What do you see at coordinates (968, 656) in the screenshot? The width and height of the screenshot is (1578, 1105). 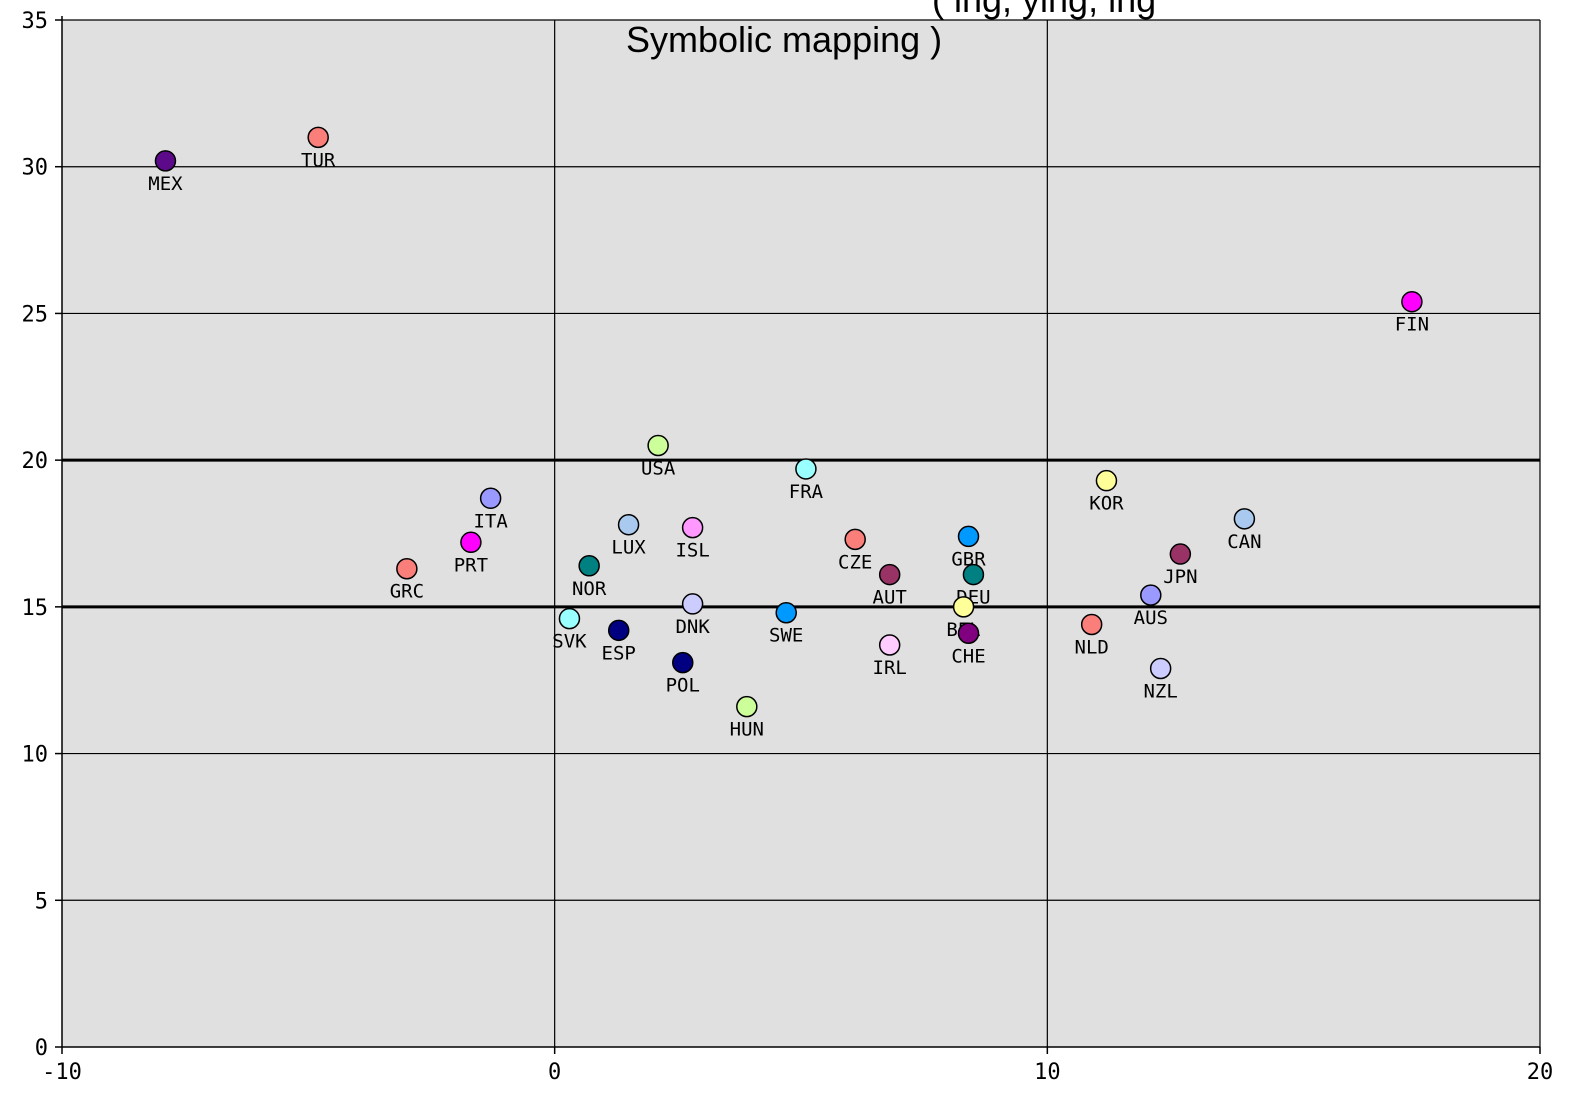 I see `point-label-che: CHE` at bounding box center [968, 656].